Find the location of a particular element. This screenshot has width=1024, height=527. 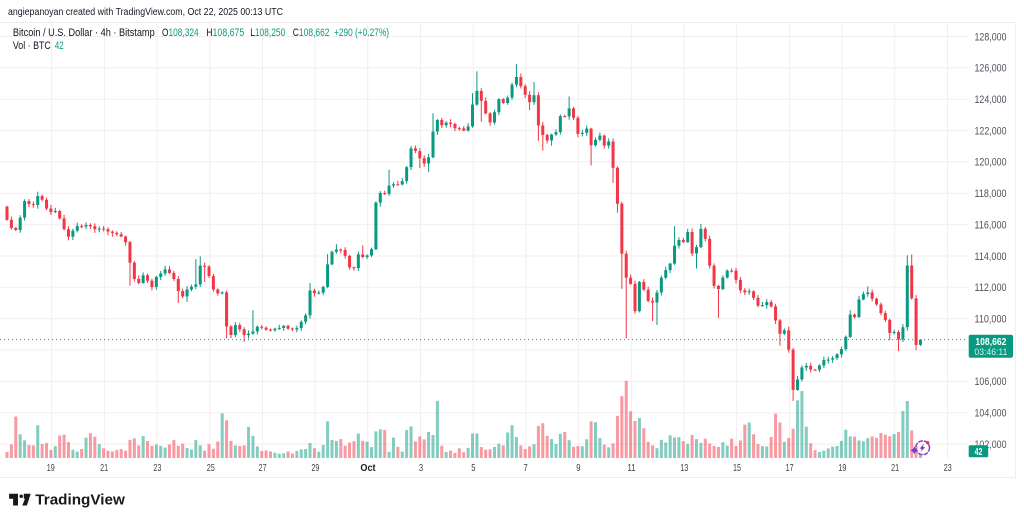

svg-text: 118,000 is located at coordinates (991, 194).